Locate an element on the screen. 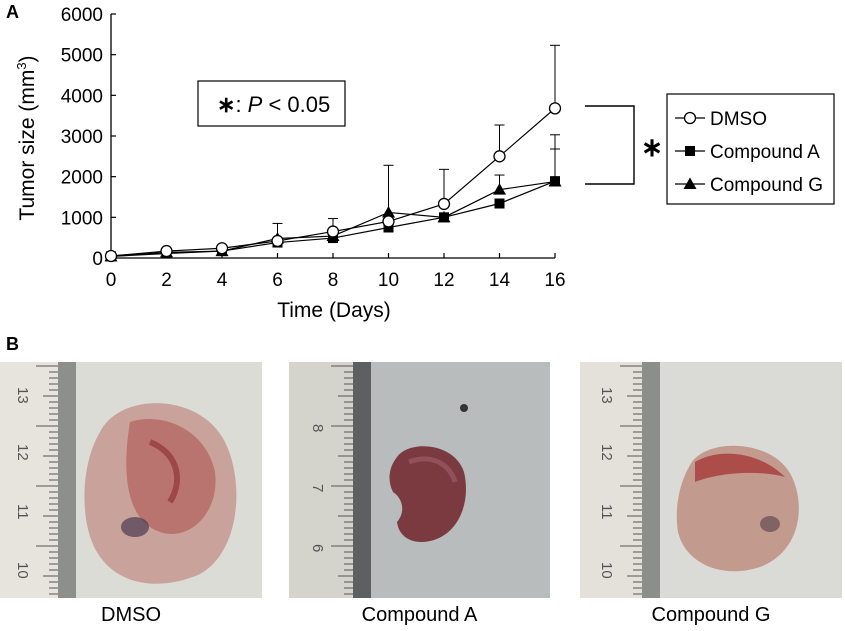 Image resolution: width=845 pixels, height=631 pixels. legend: DMSO Compound A Compound G is located at coordinates (750, 149).